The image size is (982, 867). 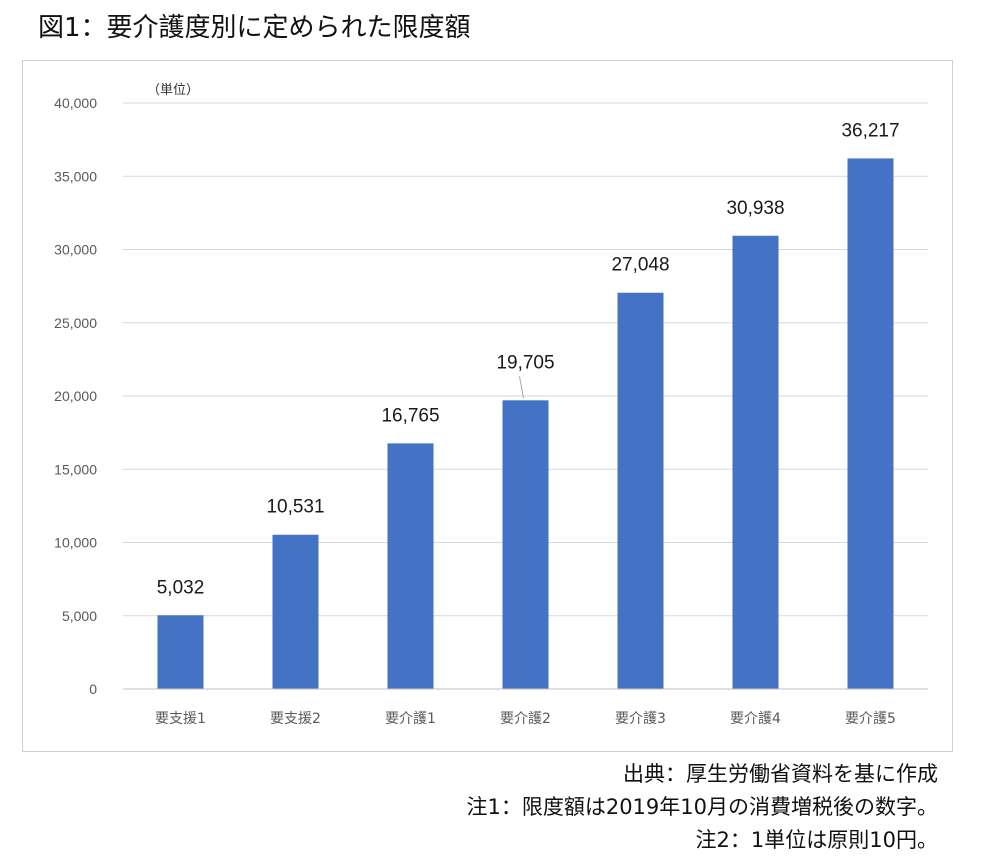 I want to click on data-label: 5,032, so click(x=181, y=587).